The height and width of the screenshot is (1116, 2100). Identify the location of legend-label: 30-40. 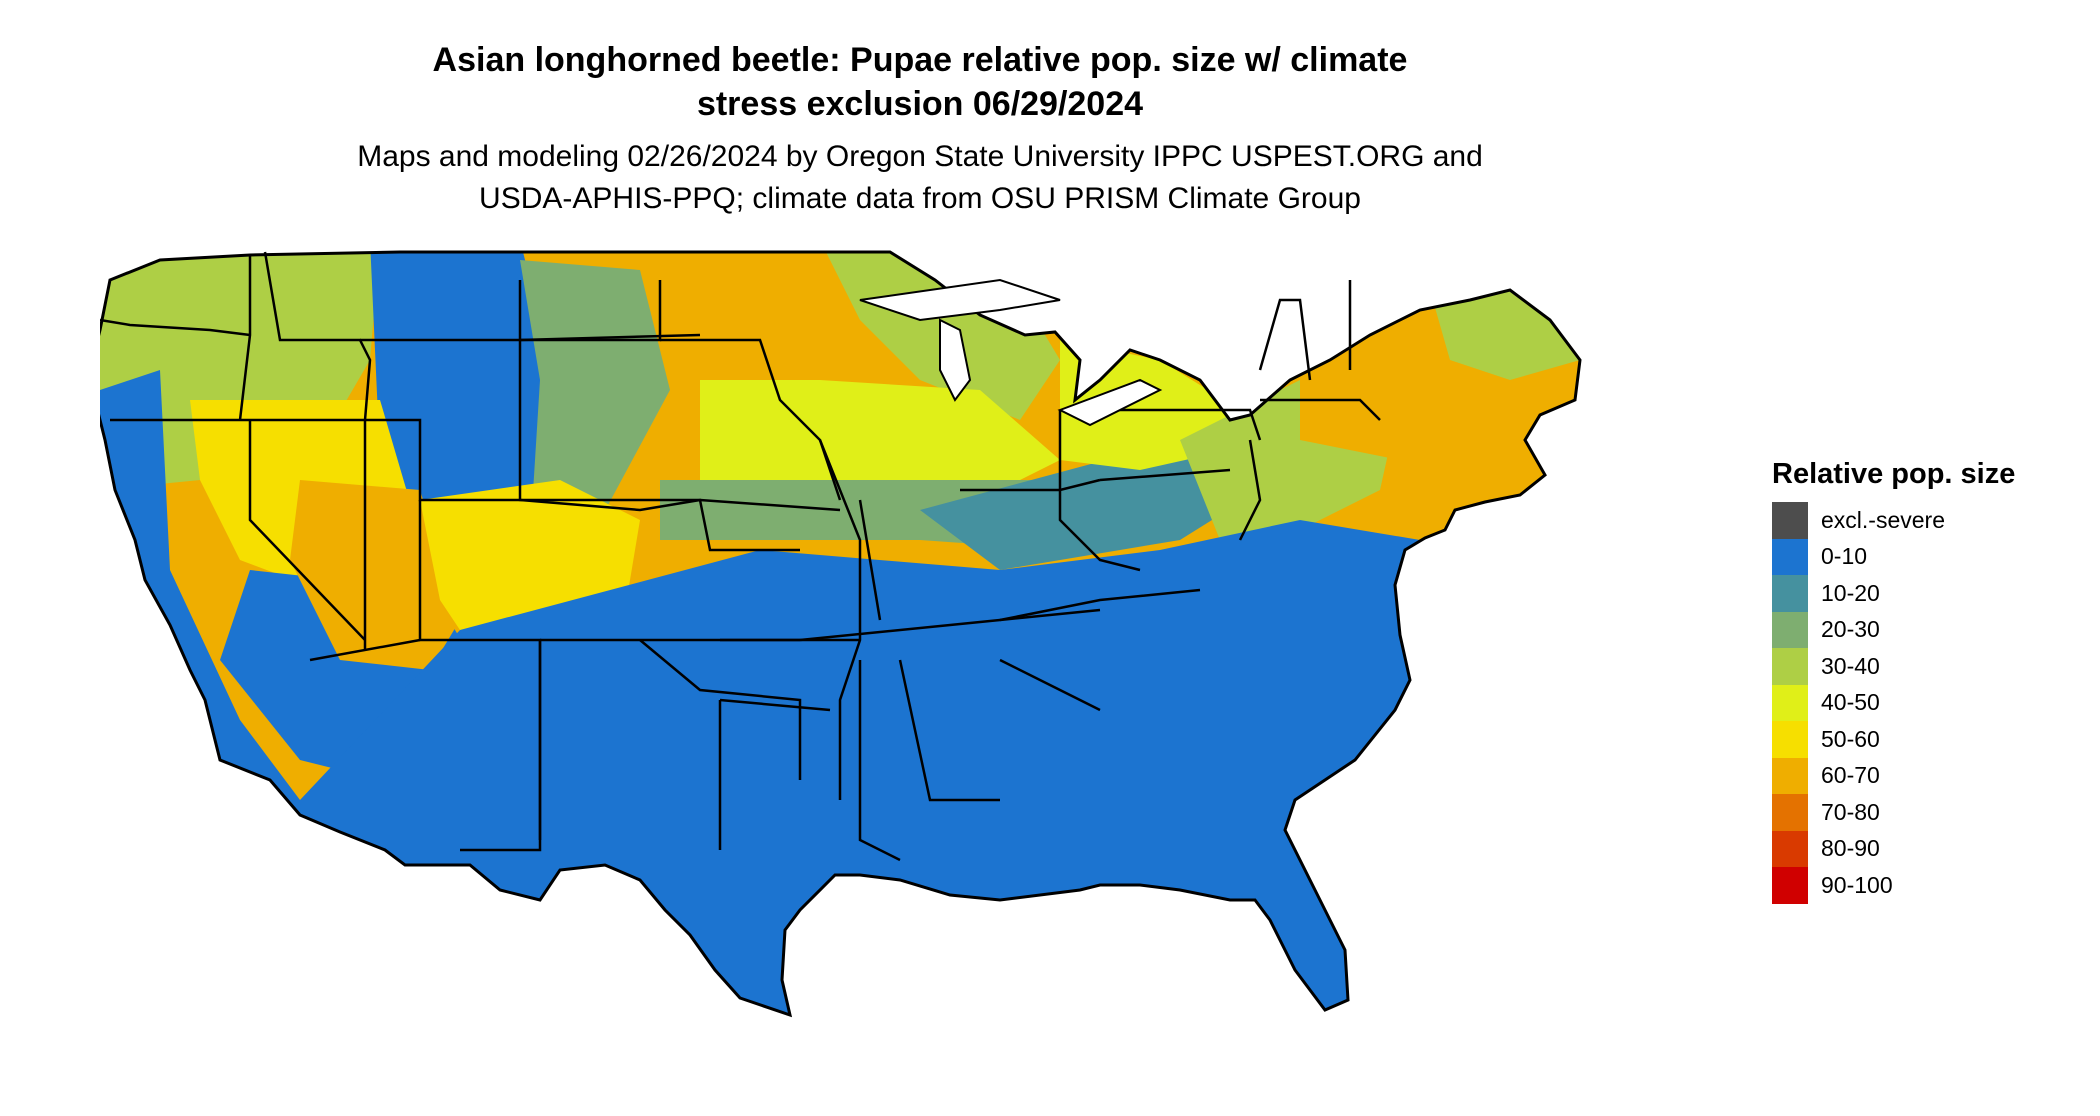
(1850, 665).